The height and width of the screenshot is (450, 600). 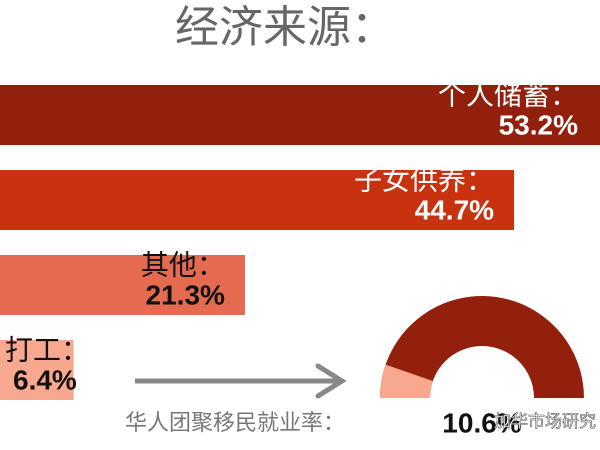 I want to click on value-label: 21.3%, so click(x=185, y=294).